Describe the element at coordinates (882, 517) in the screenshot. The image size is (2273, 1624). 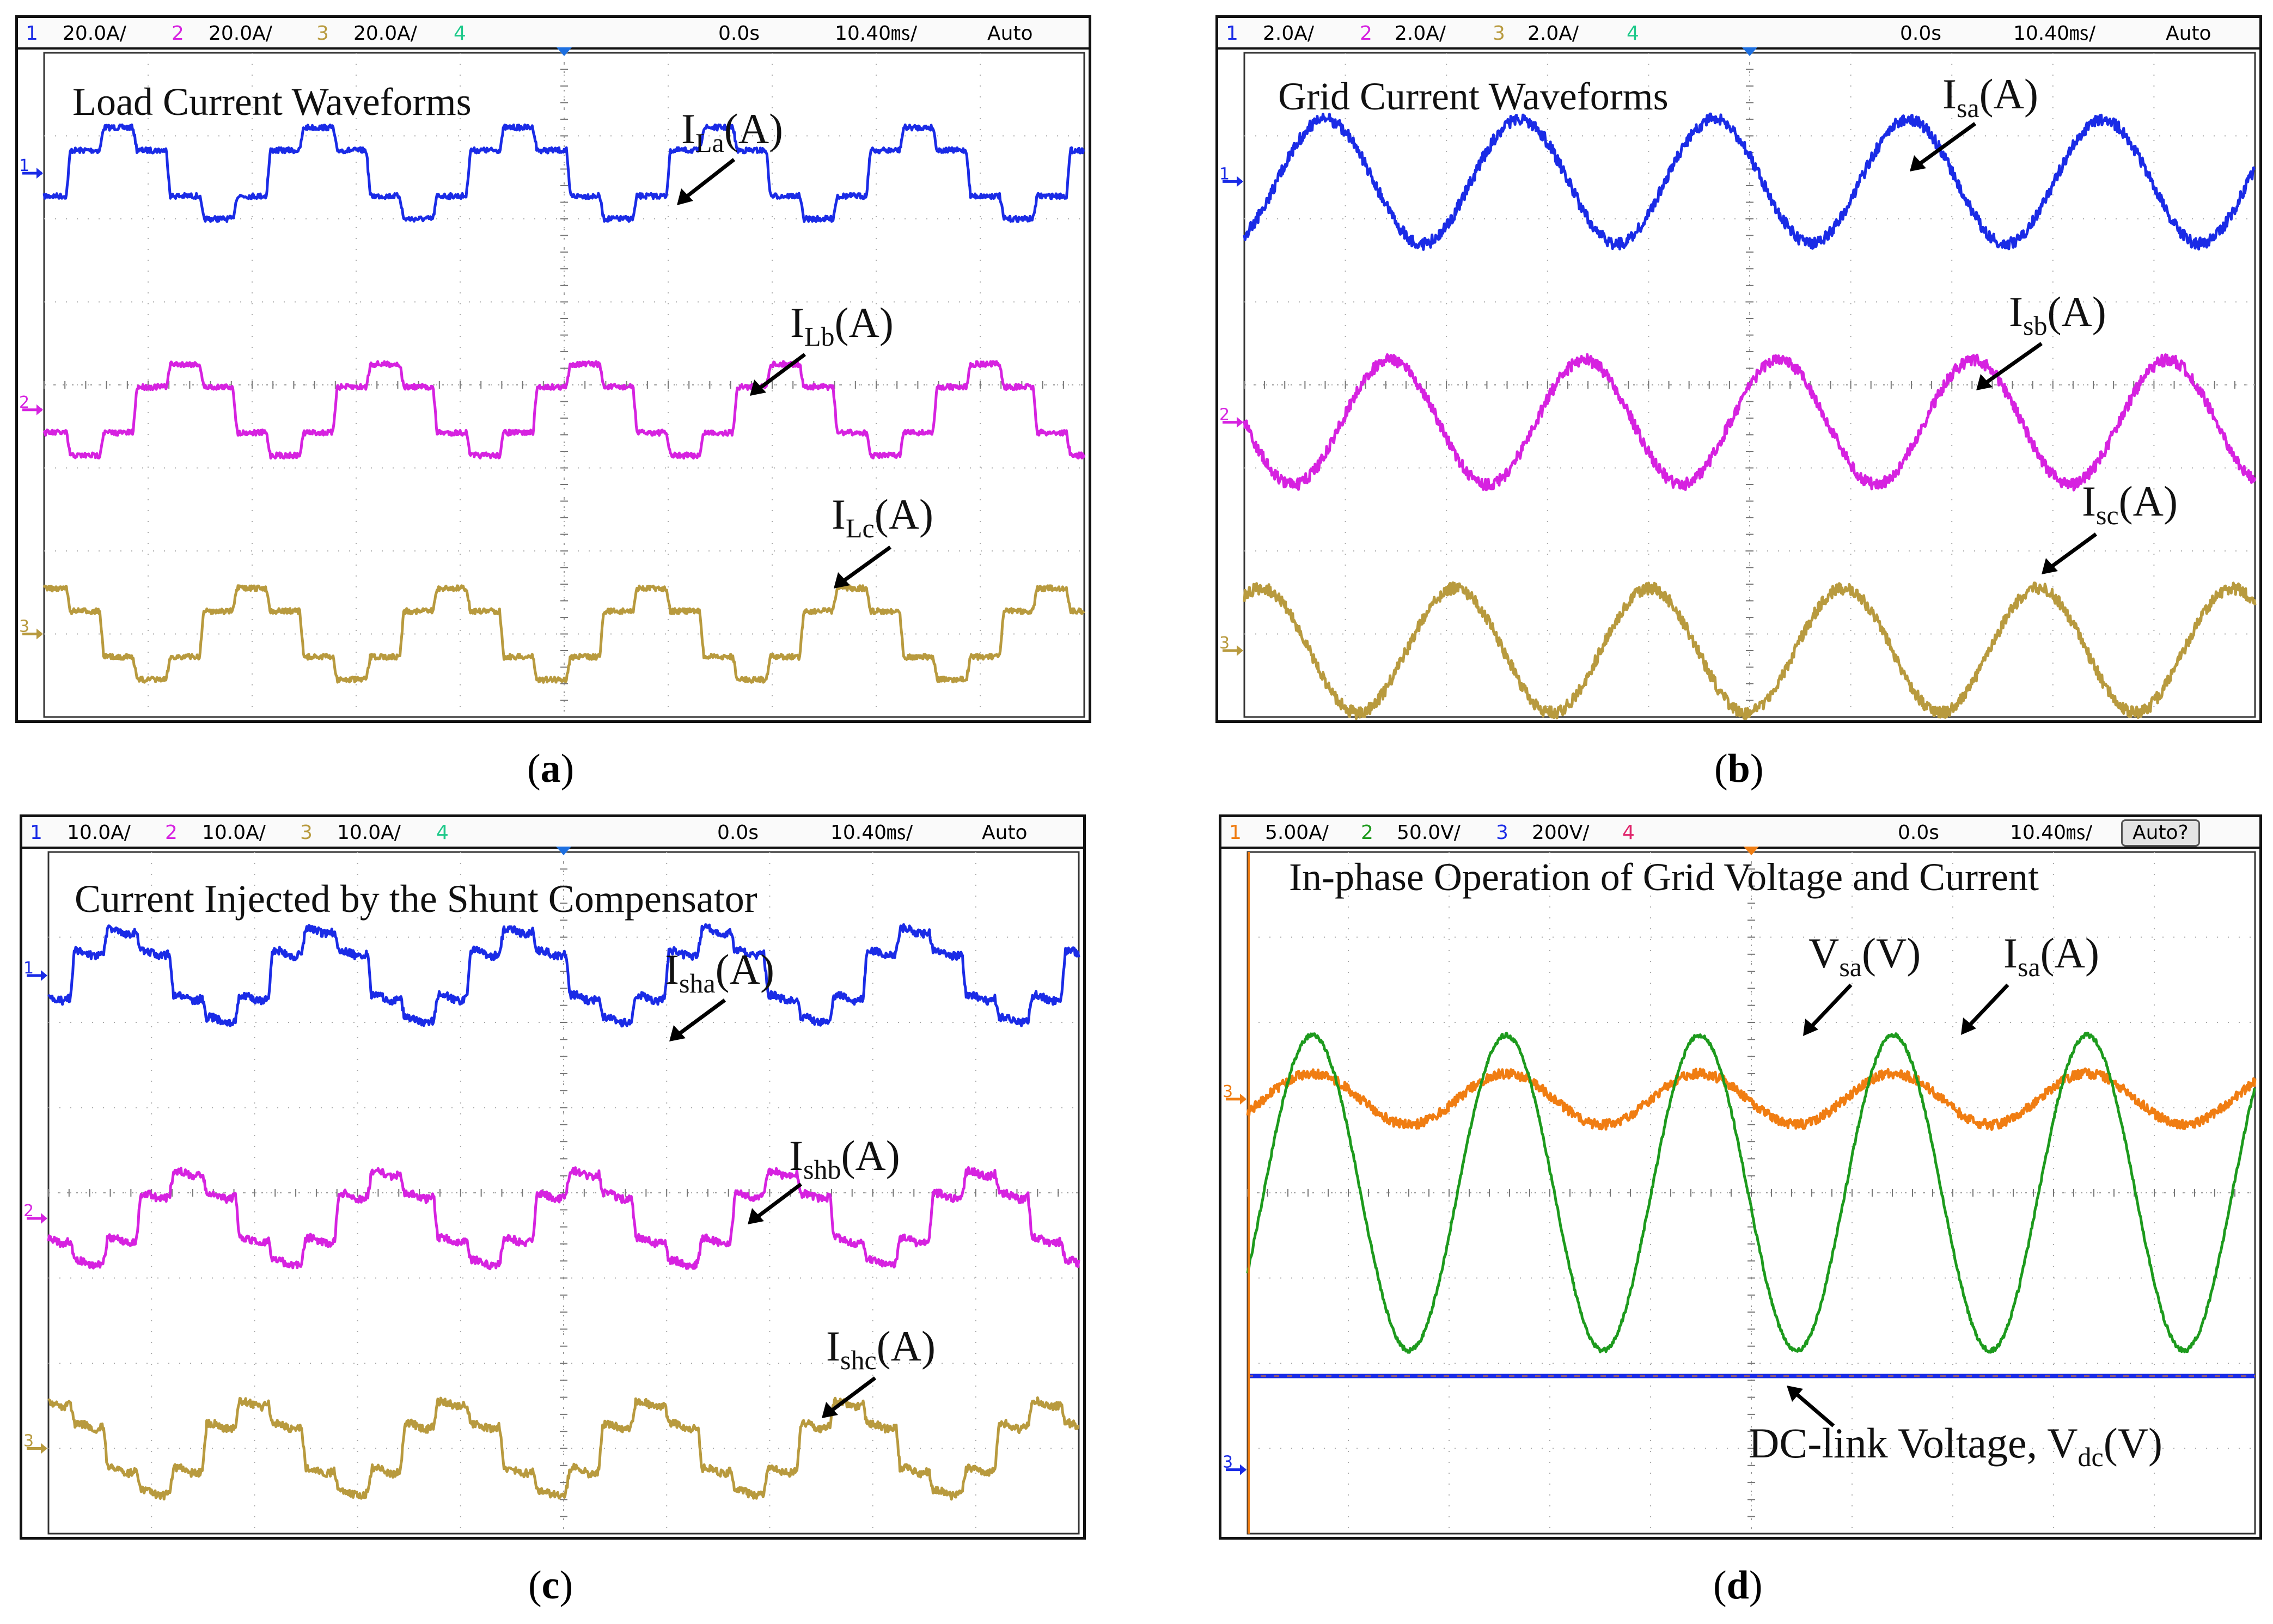
I see `signal-label-ilc: ILc(A)` at that location.